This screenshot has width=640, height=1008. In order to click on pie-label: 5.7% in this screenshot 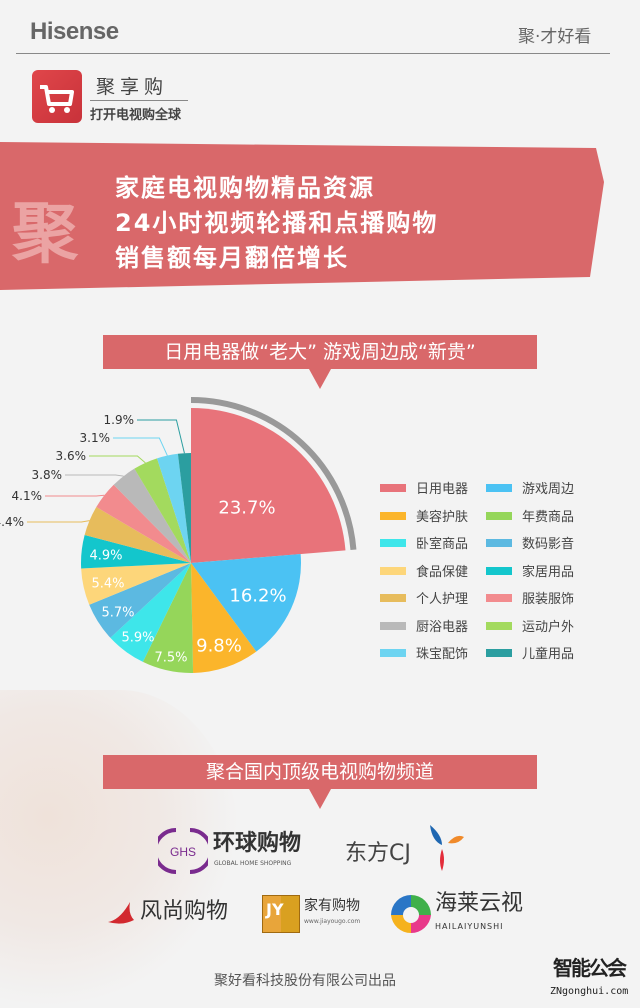, I will do `click(117, 613)`.